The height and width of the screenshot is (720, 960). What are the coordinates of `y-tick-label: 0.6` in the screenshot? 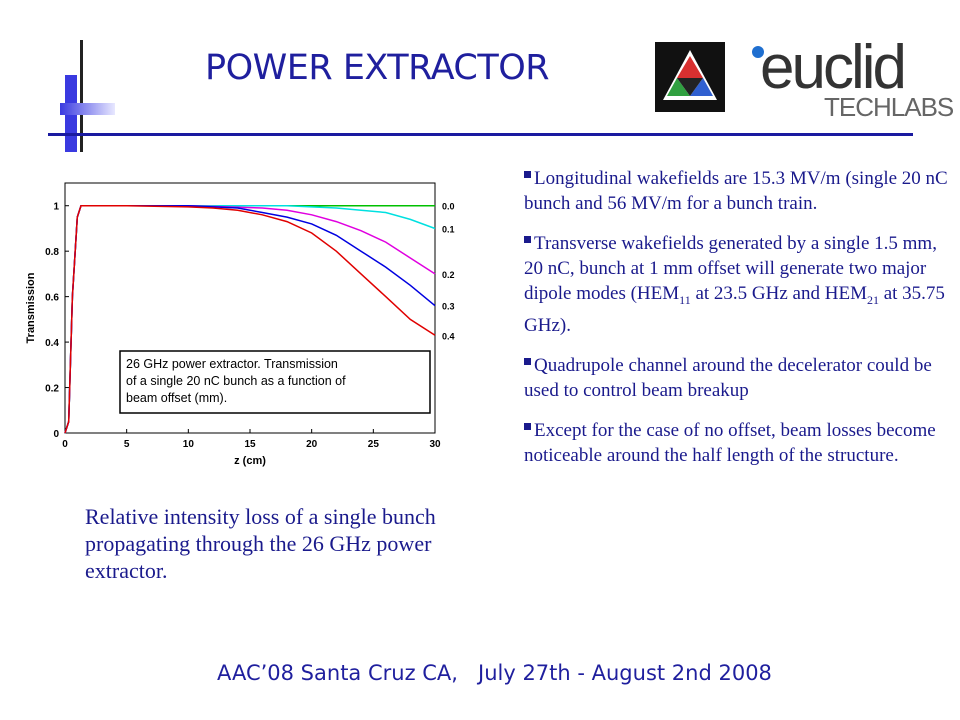 It's located at (52, 298).